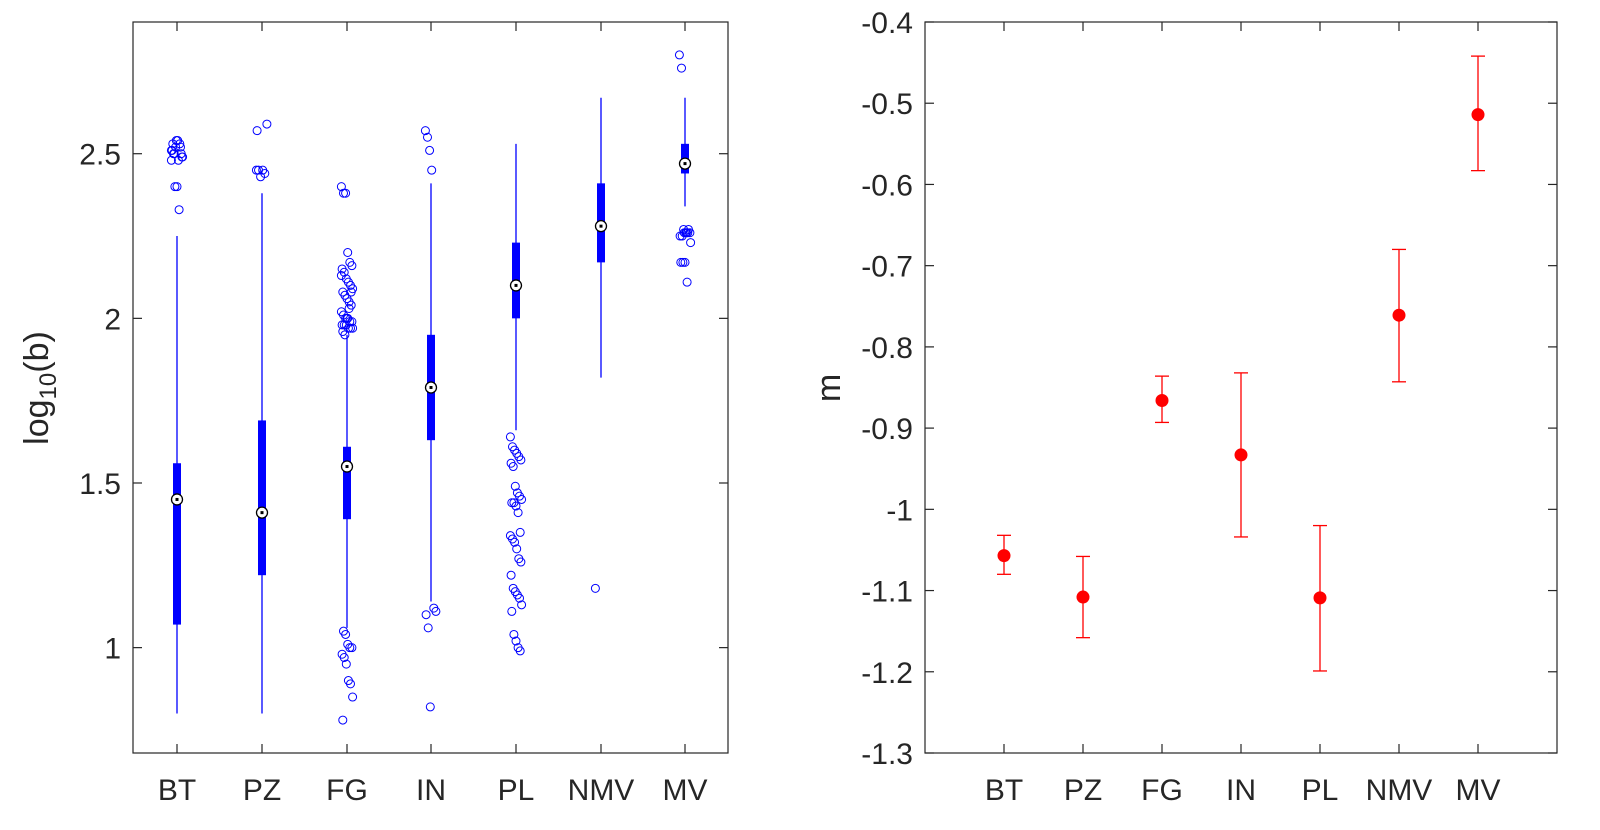 This screenshot has width=1600, height=830. I want to click on y-tick-label: -0.9, so click(887, 429).